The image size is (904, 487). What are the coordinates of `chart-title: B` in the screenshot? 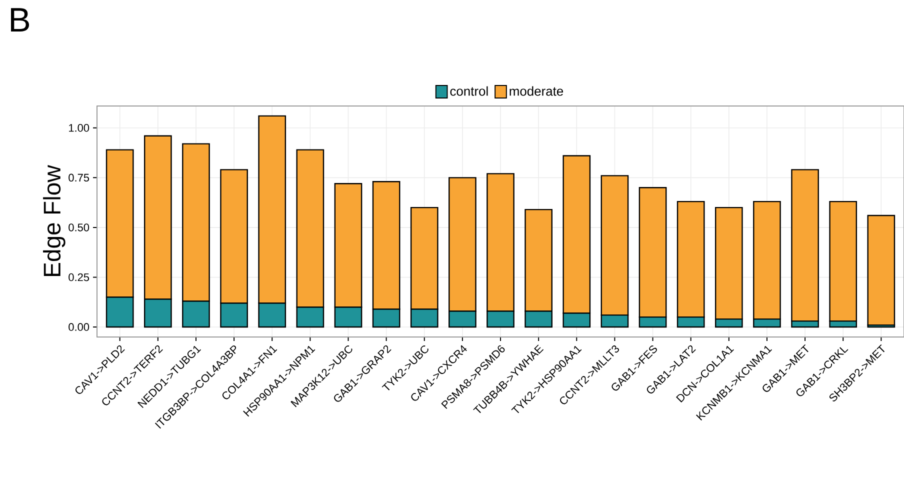 It's located at (20, 20).